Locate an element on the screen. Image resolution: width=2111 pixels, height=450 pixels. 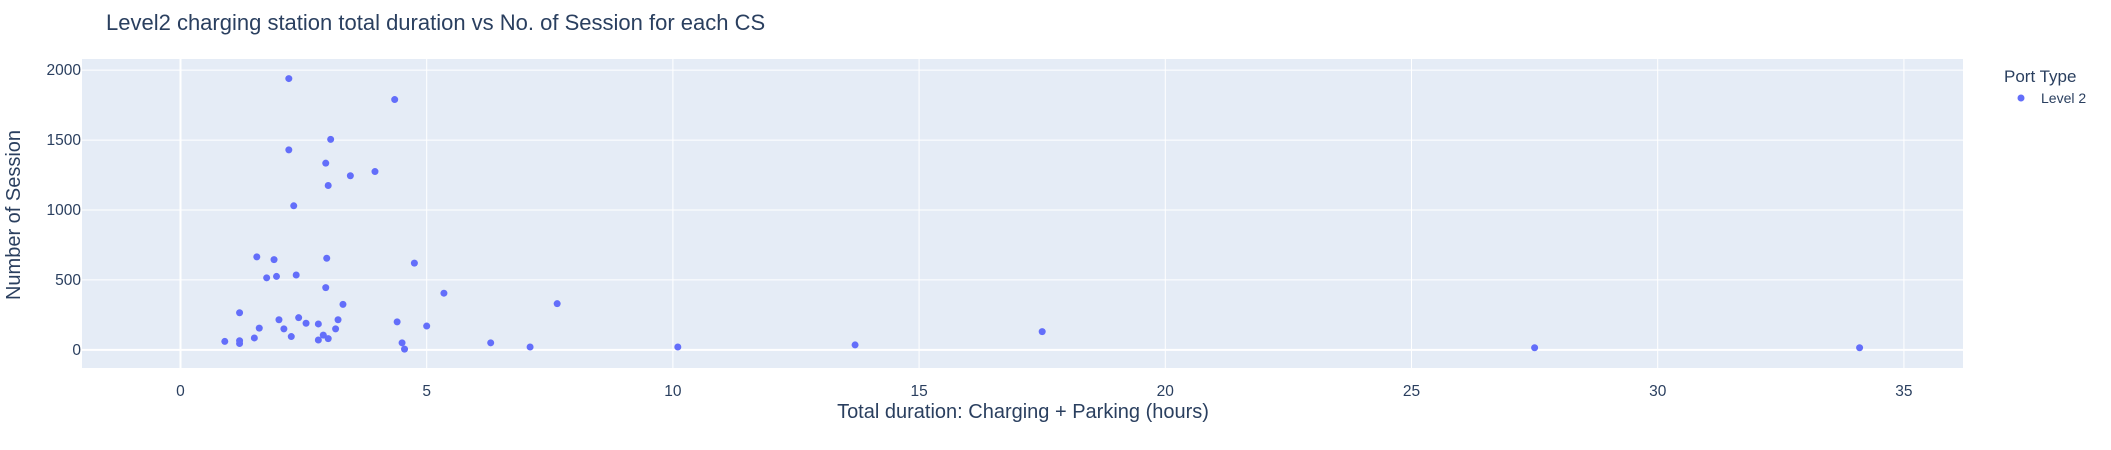
legend-item-label: Level 2 is located at coordinates (2063, 98).